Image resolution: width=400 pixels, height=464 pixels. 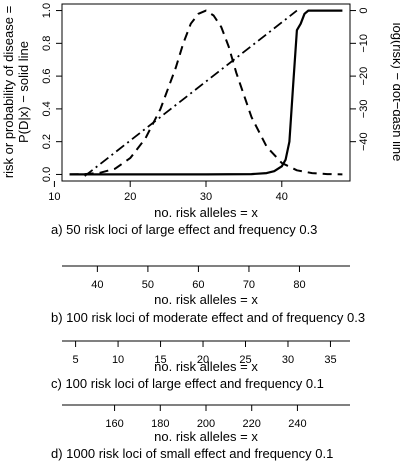 I want to click on x-tick-label: 40, so click(x=282, y=197).